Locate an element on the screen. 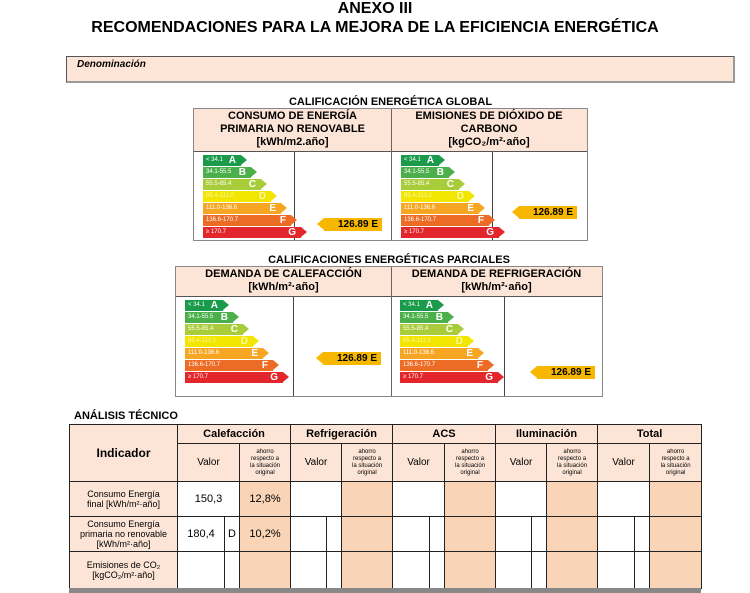 This screenshot has height=593, width=750. header-line: EMISIONES DE DIÓXIDO DE is located at coordinates (489, 116).